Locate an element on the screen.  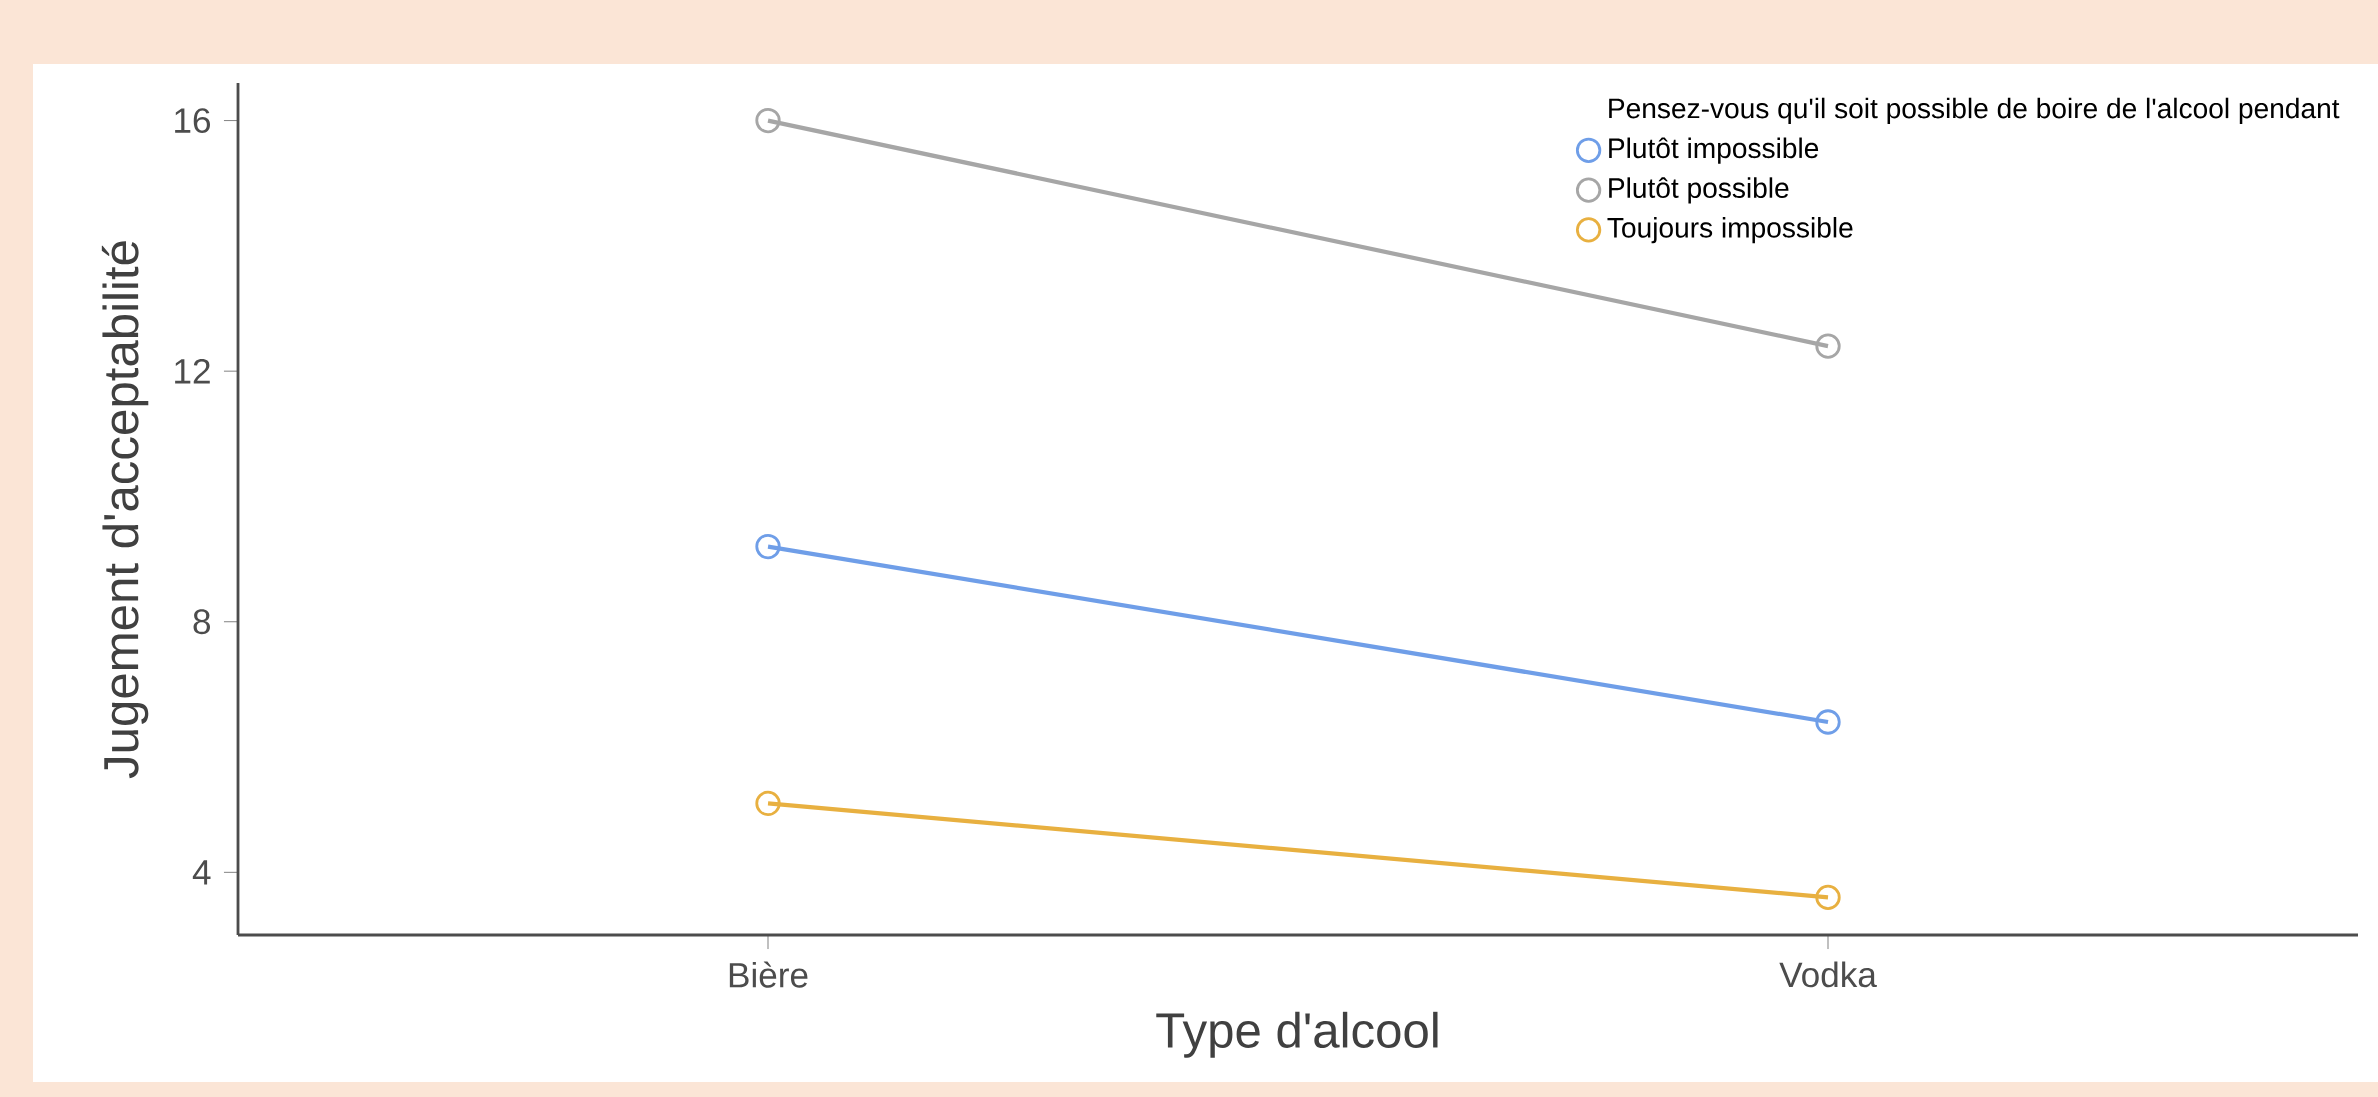
y-tick-label: 4 is located at coordinates (201, 872).